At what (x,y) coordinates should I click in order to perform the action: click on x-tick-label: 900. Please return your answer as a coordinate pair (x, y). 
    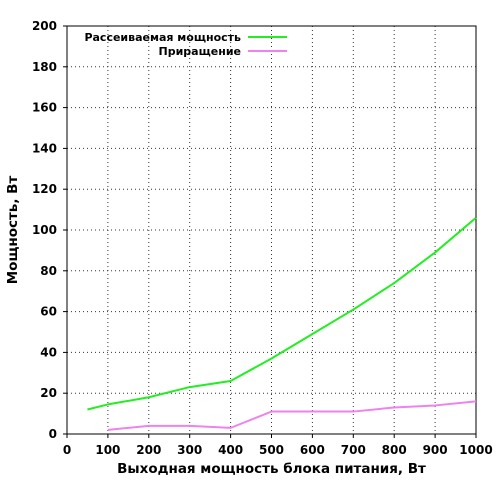
    Looking at the image, I should click on (435, 450).